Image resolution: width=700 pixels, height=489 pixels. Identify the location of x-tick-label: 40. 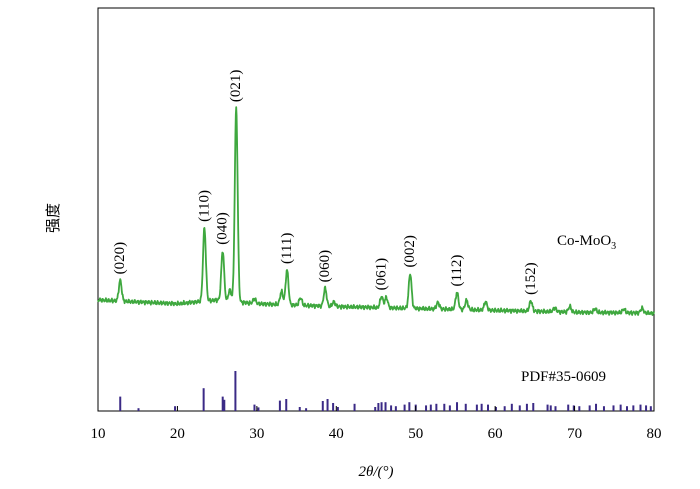
(336, 434).